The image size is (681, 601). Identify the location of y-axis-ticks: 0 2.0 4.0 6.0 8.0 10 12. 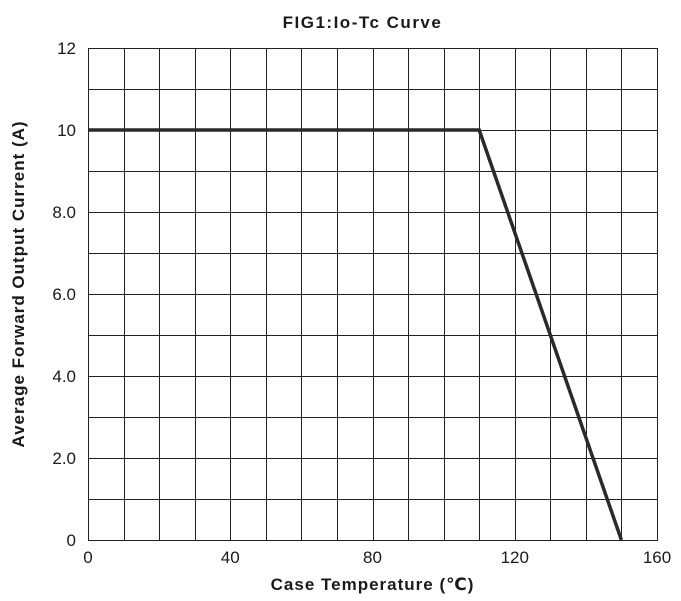
(64, 294).